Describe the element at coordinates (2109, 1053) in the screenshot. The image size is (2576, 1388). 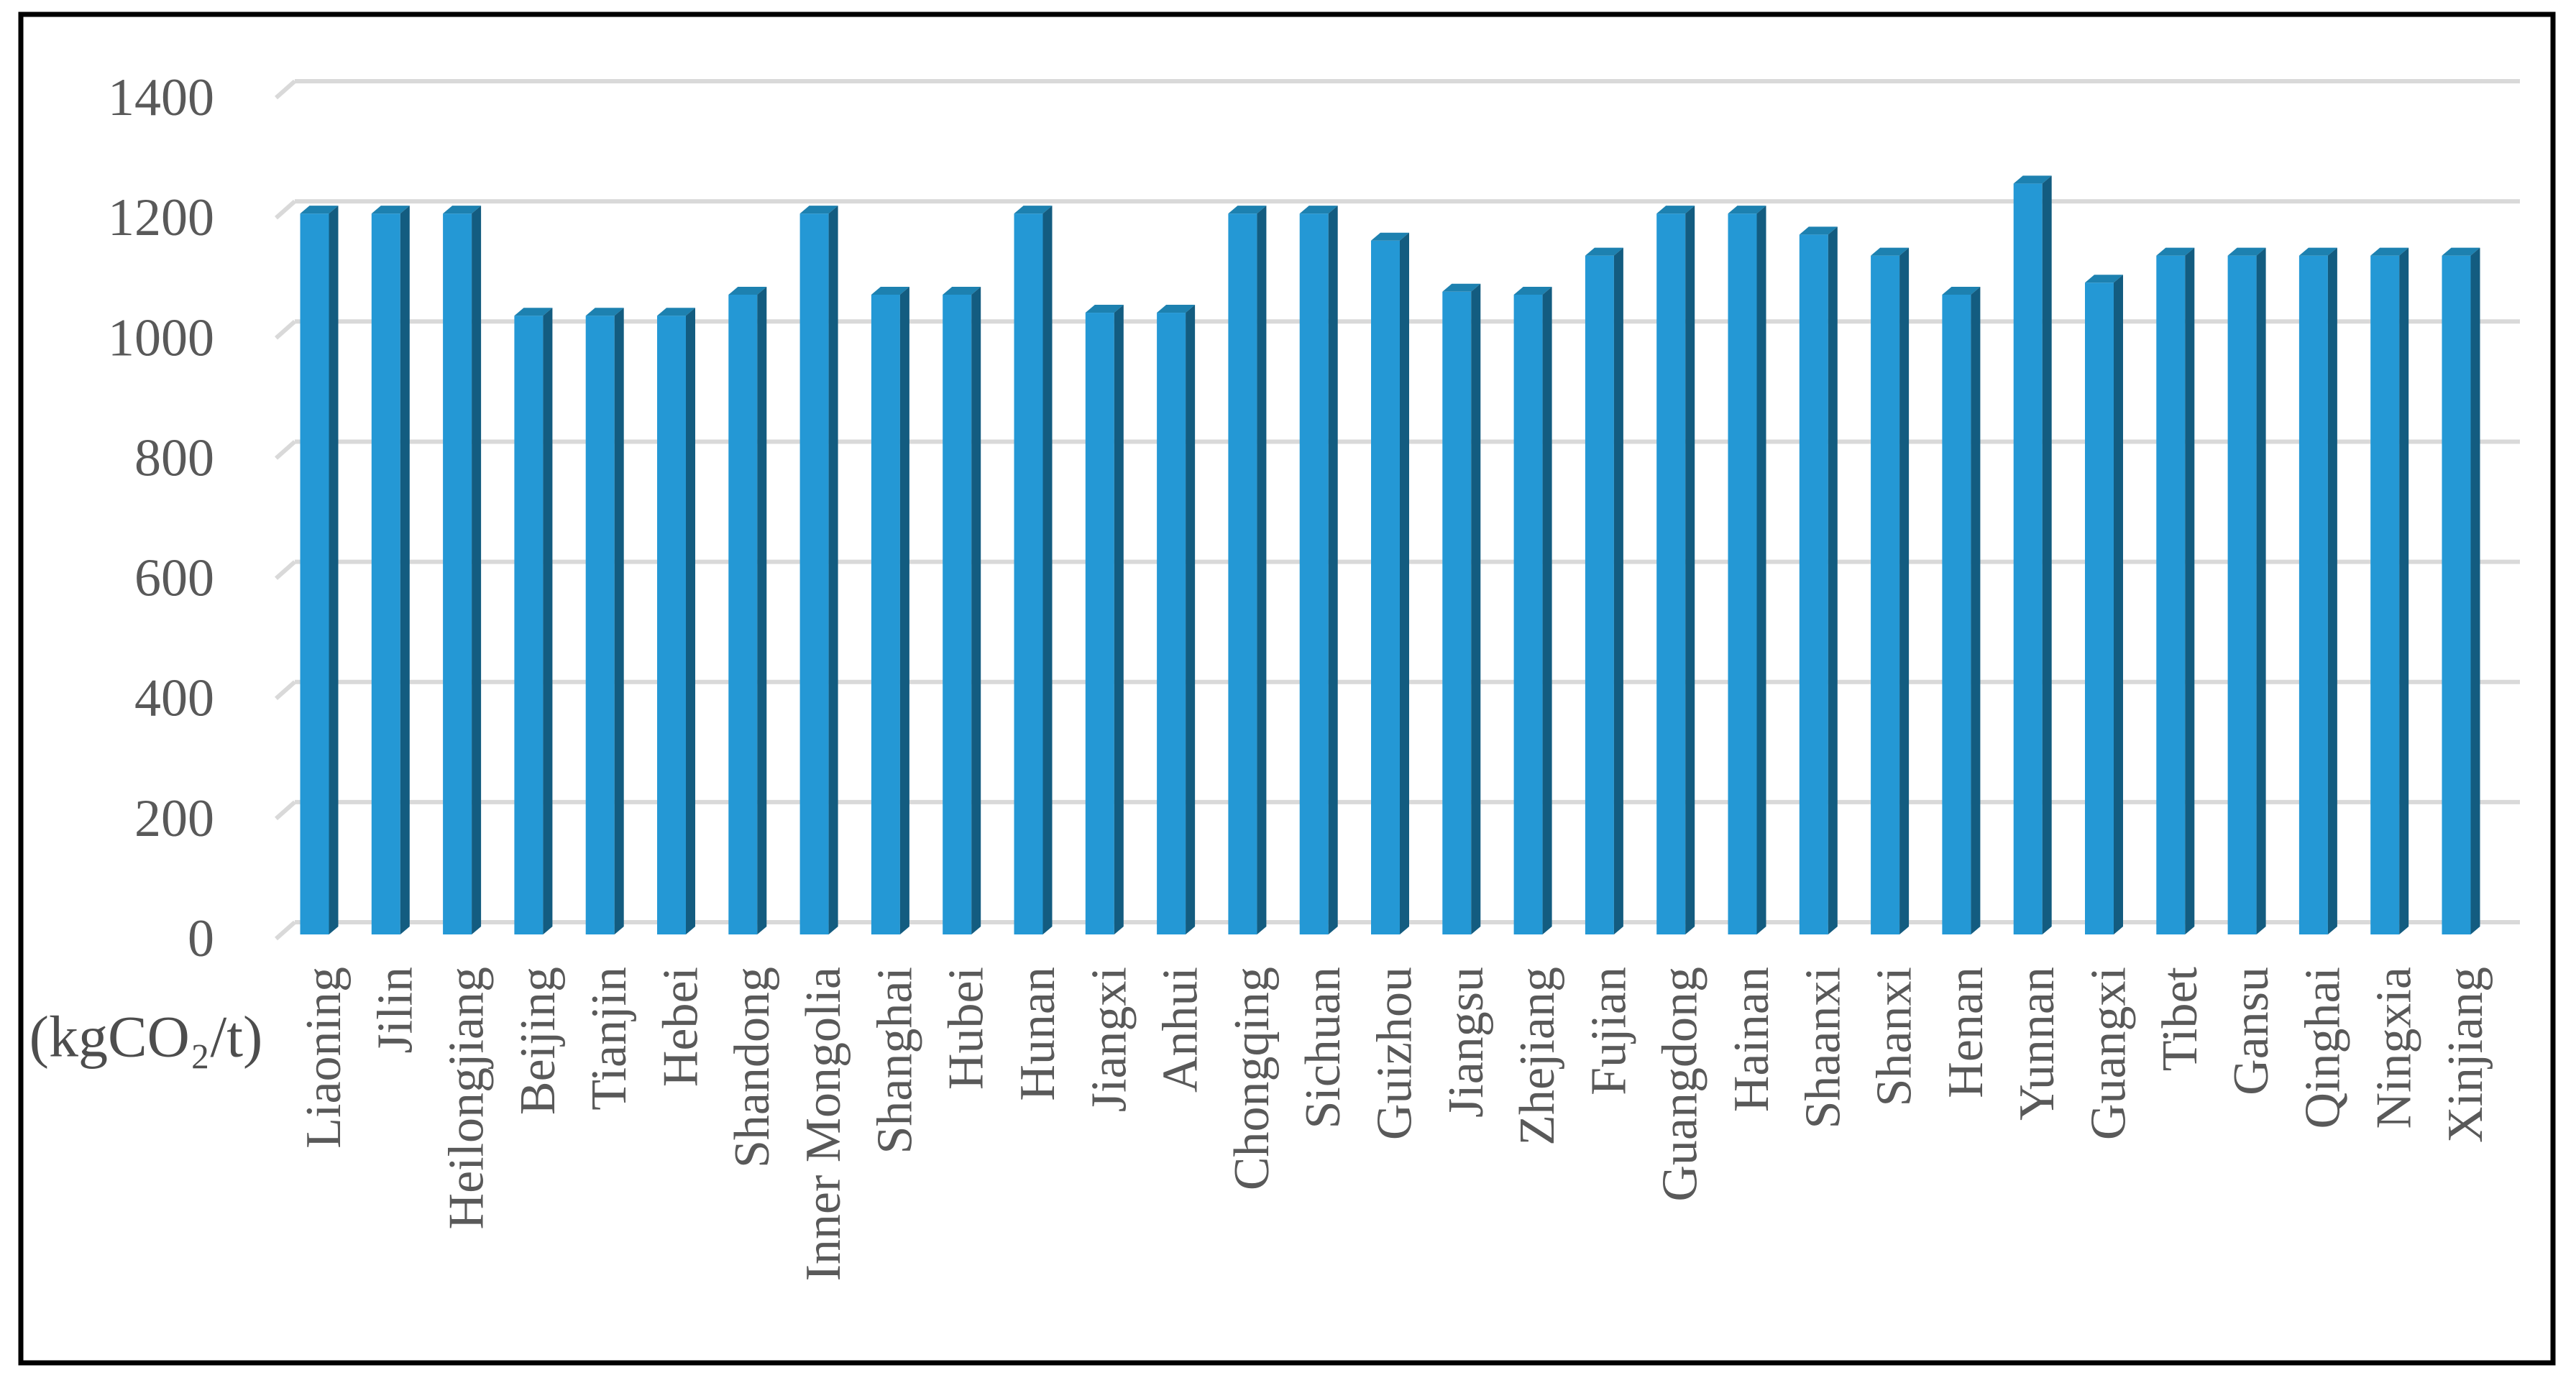
I see `x-category-label: Guangxi` at that location.